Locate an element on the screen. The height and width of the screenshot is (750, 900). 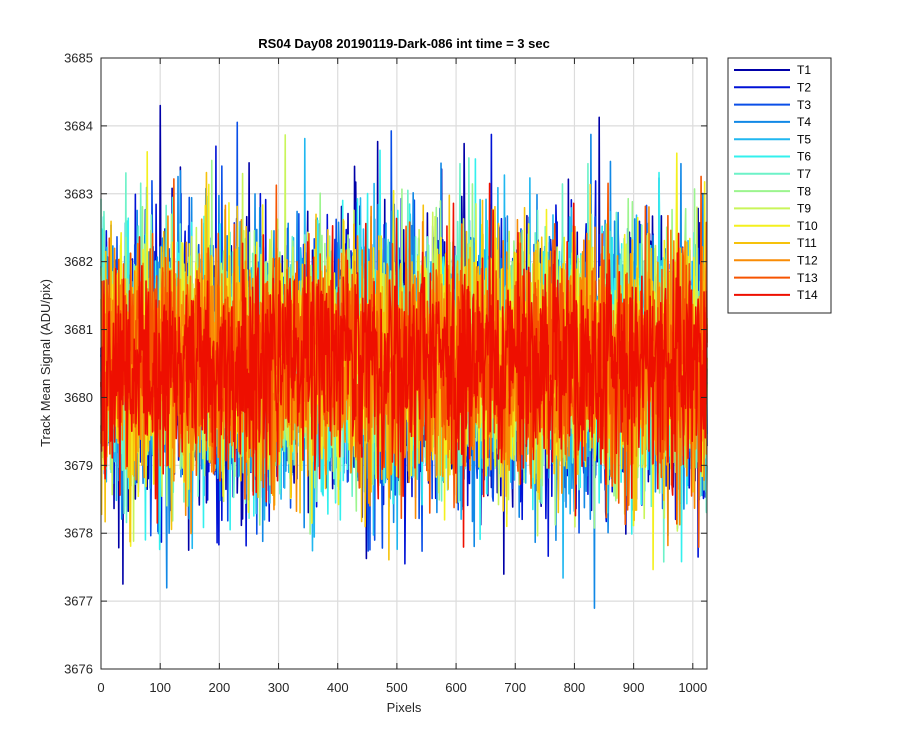
legend-label-t8: T8 is located at coordinates (804, 191).